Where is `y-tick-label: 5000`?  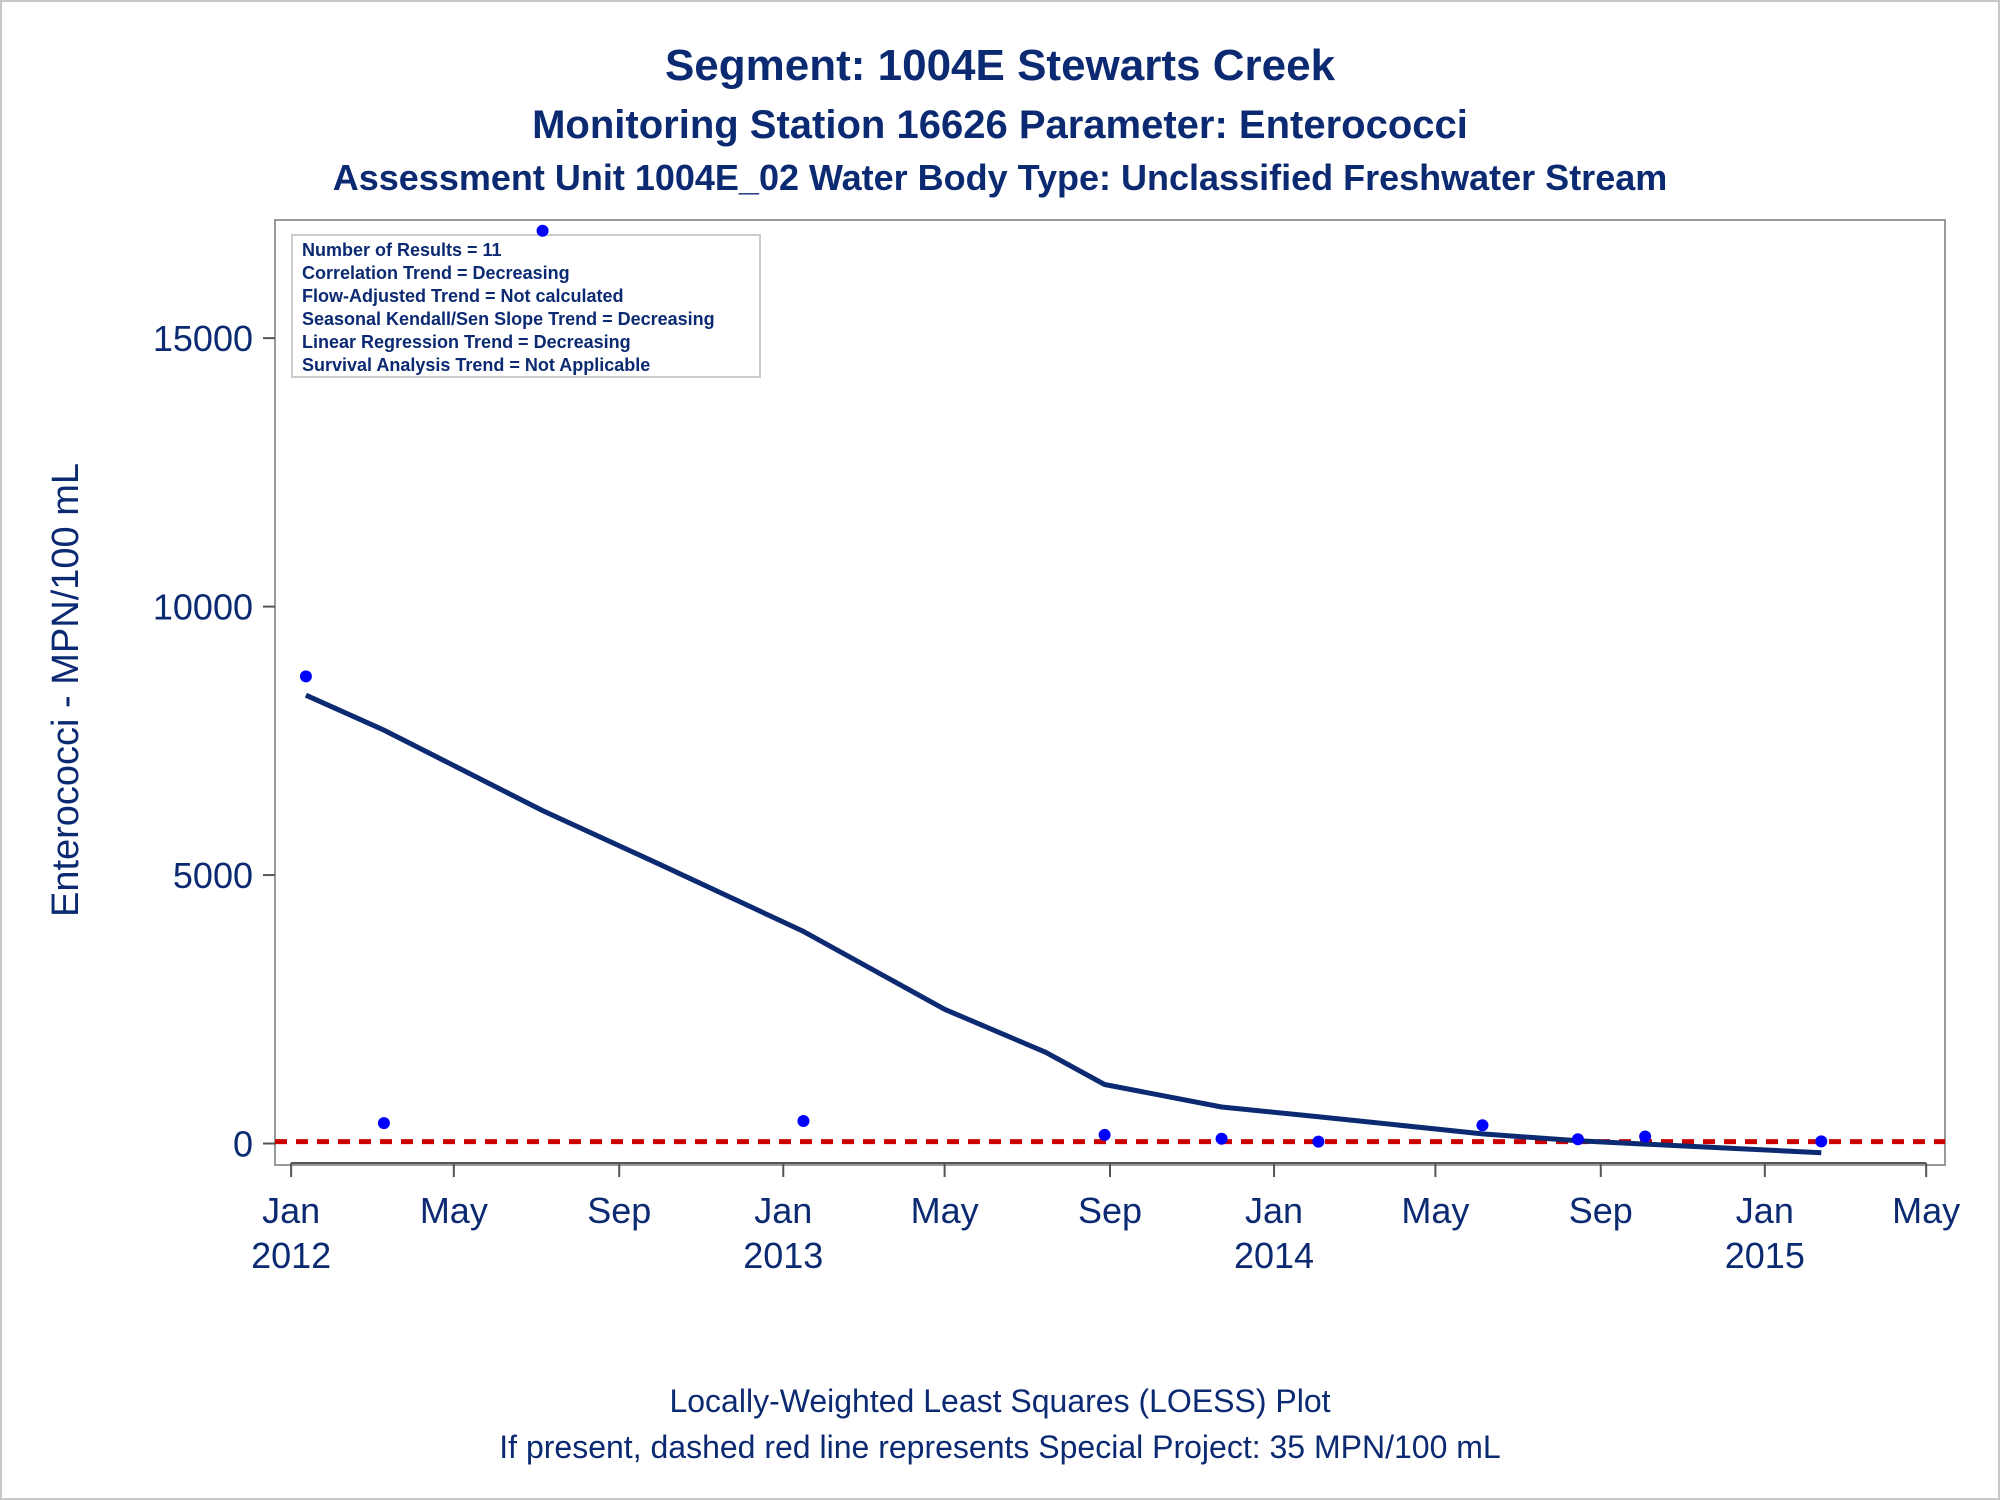 y-tick-label: 5000 is located at coordinates (213, 875).